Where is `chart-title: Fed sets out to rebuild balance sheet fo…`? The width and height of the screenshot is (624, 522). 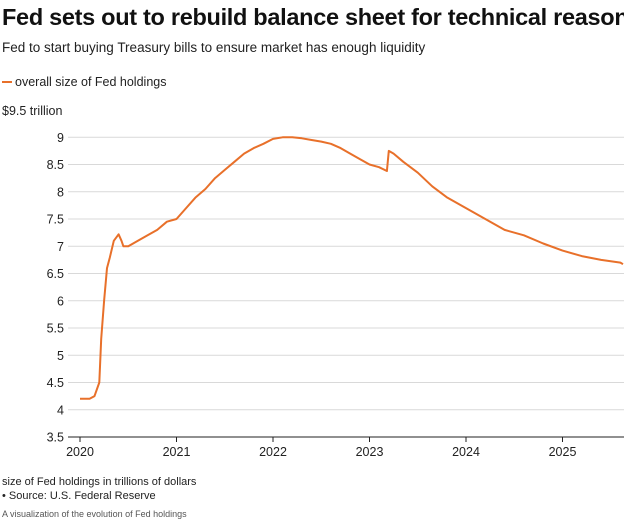
chart-title: Fed sets out to rebuild balance sheet fo… is located at coordinates (313, 17).